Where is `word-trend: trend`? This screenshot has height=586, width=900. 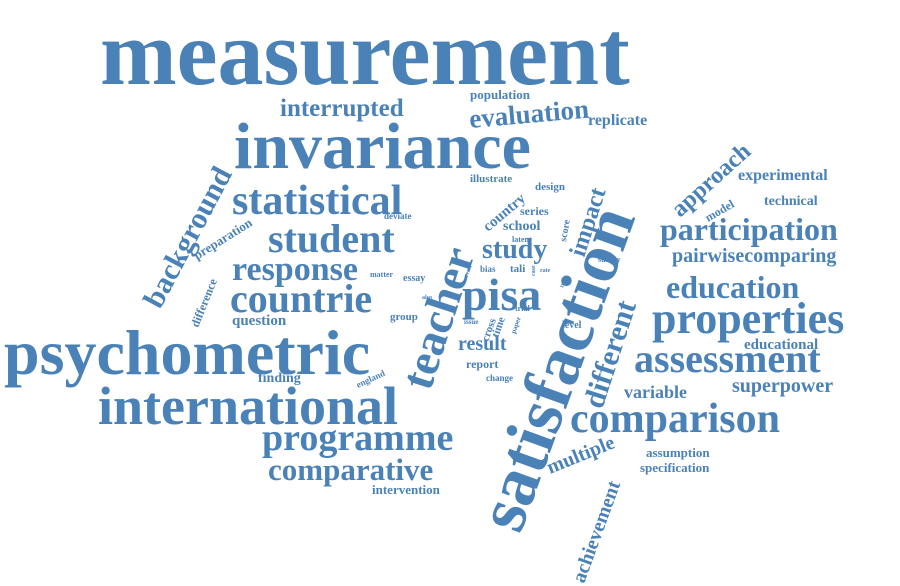 word-trend: trend is located at coordinates (468, 272).